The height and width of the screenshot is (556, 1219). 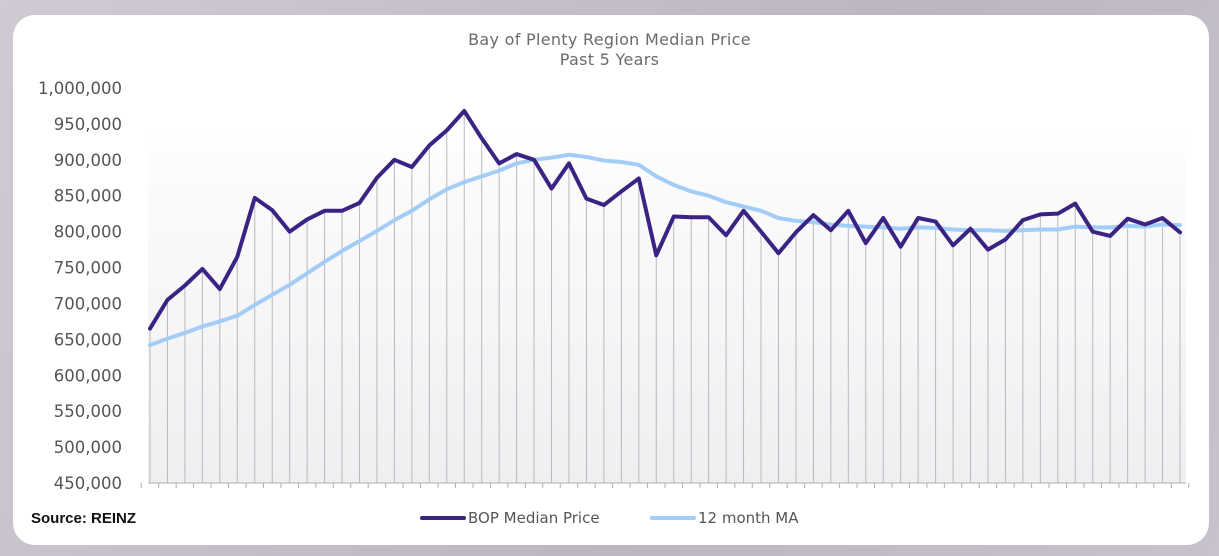 I want to click on y-tick-label: 750,000, so click(x=88, y=268).